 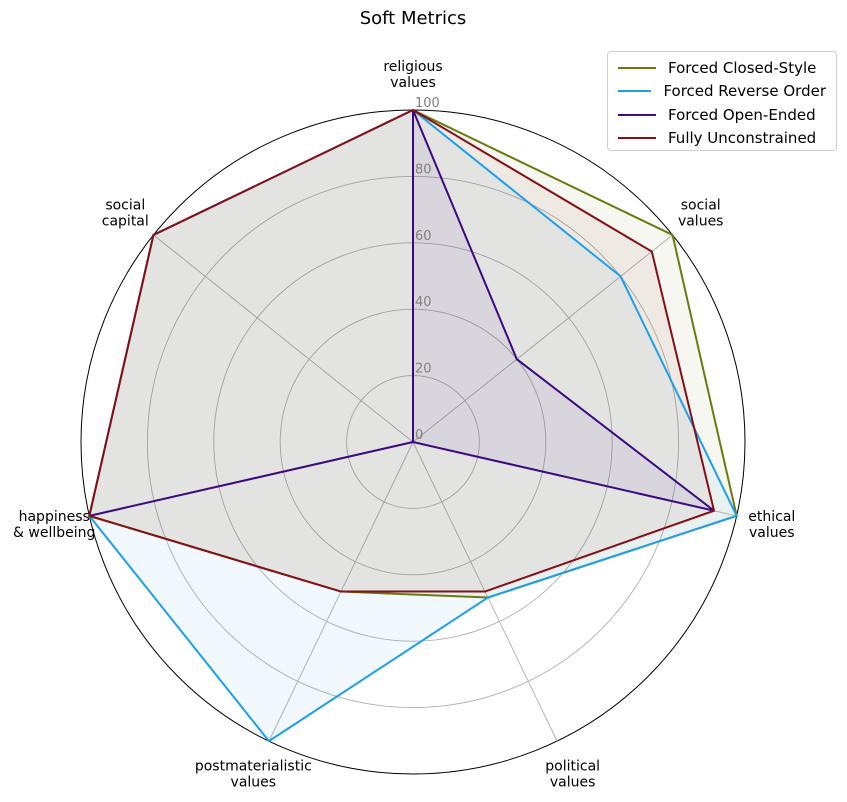 I want to click on axis-label: postmaterialistic values, so click(x=253, y=775).